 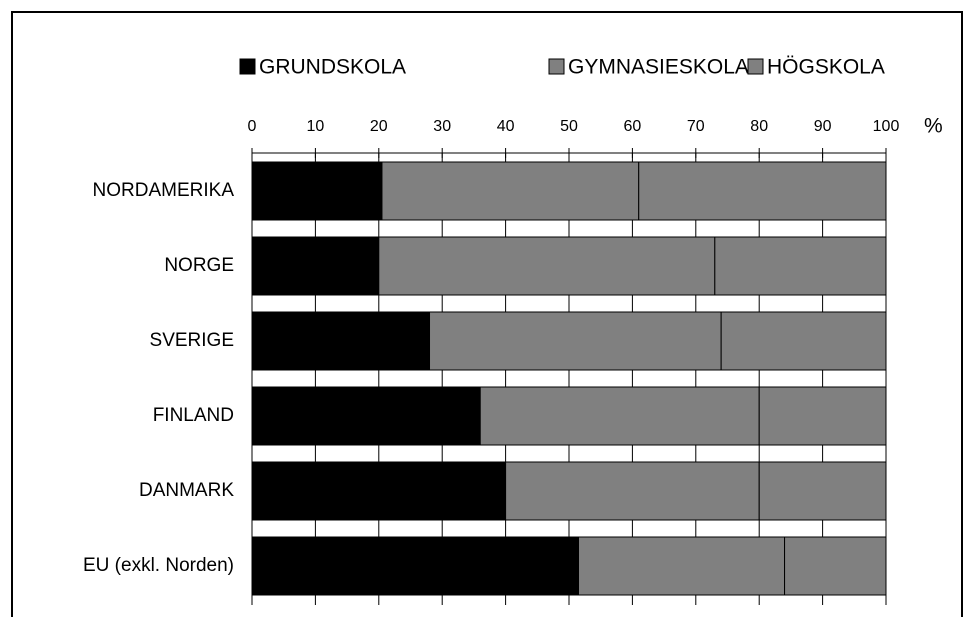 I want to click on x-tick-label: 60, so click(x=633, y=126).